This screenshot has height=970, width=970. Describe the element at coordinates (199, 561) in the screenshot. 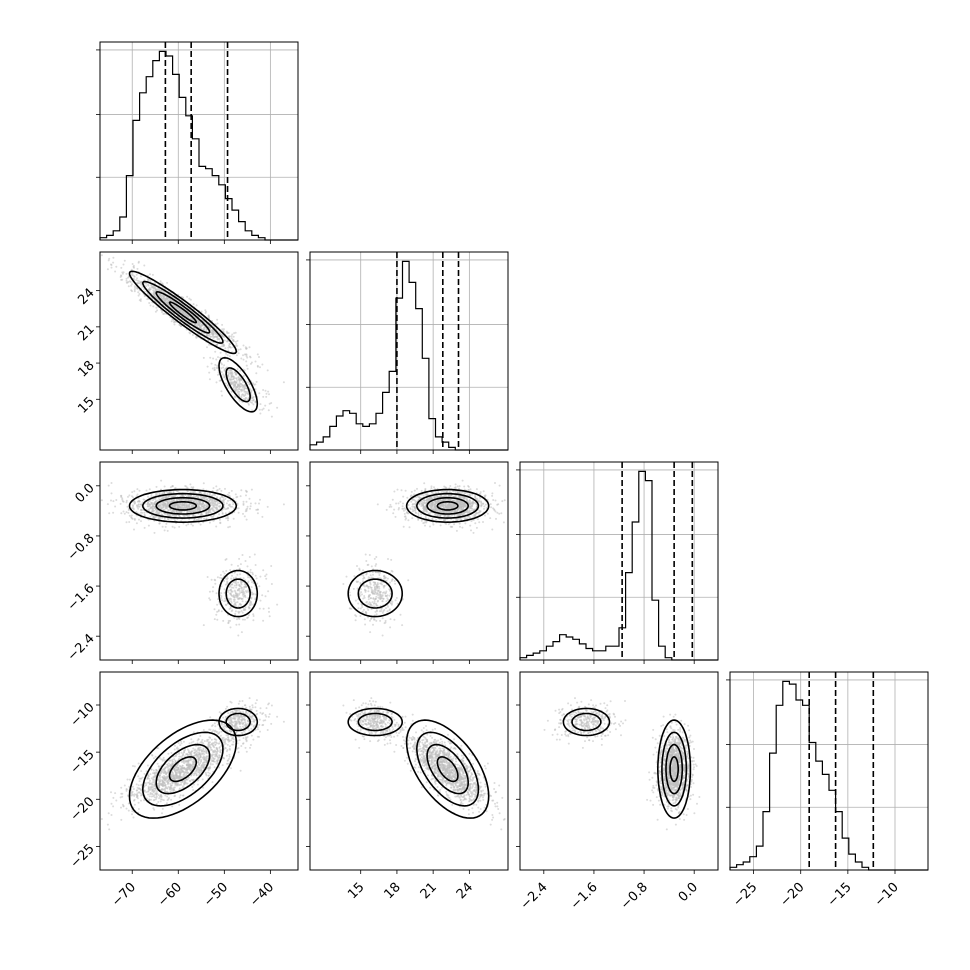

I see `panel-frame` at that location.